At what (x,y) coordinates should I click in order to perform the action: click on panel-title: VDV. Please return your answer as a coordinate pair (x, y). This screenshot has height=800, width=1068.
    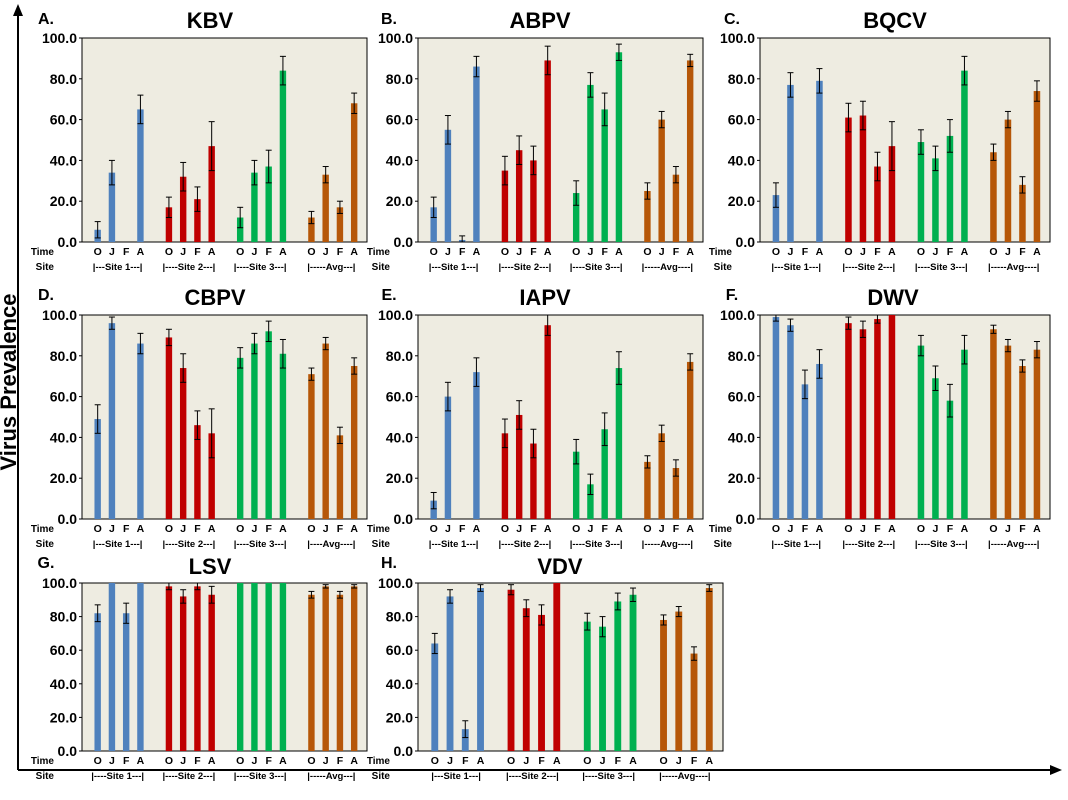
    Looking at the image, I should click on (560, 566).